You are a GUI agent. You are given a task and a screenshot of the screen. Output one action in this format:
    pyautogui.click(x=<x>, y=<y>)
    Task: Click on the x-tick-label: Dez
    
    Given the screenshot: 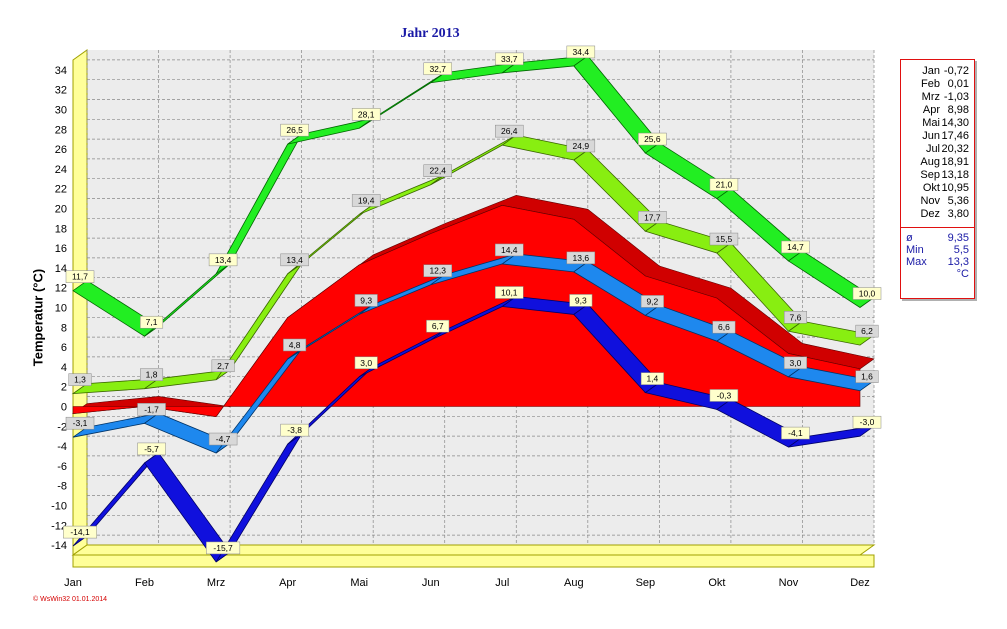 What is the action you would take?
    pyautogui.click(x=860, y=583)
    